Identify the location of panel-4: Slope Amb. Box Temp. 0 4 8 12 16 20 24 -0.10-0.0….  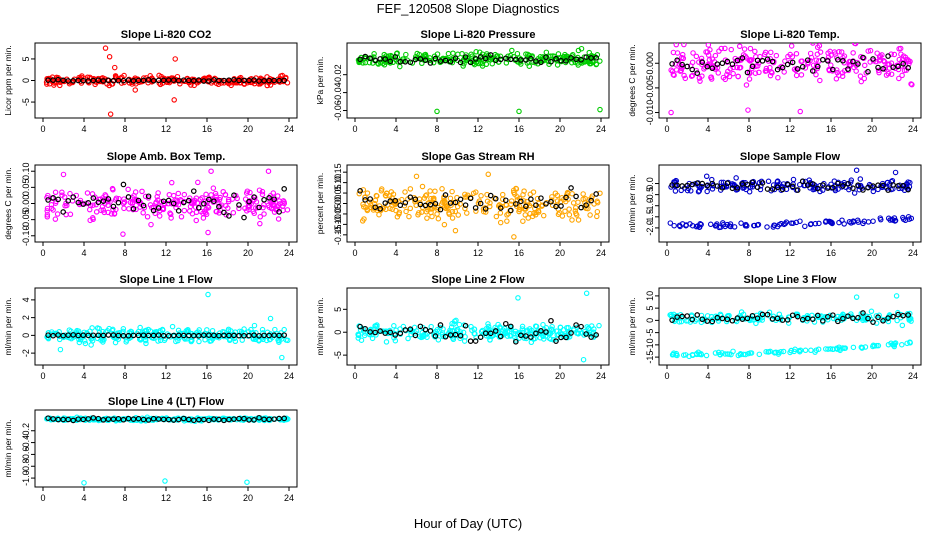
(150, 204).